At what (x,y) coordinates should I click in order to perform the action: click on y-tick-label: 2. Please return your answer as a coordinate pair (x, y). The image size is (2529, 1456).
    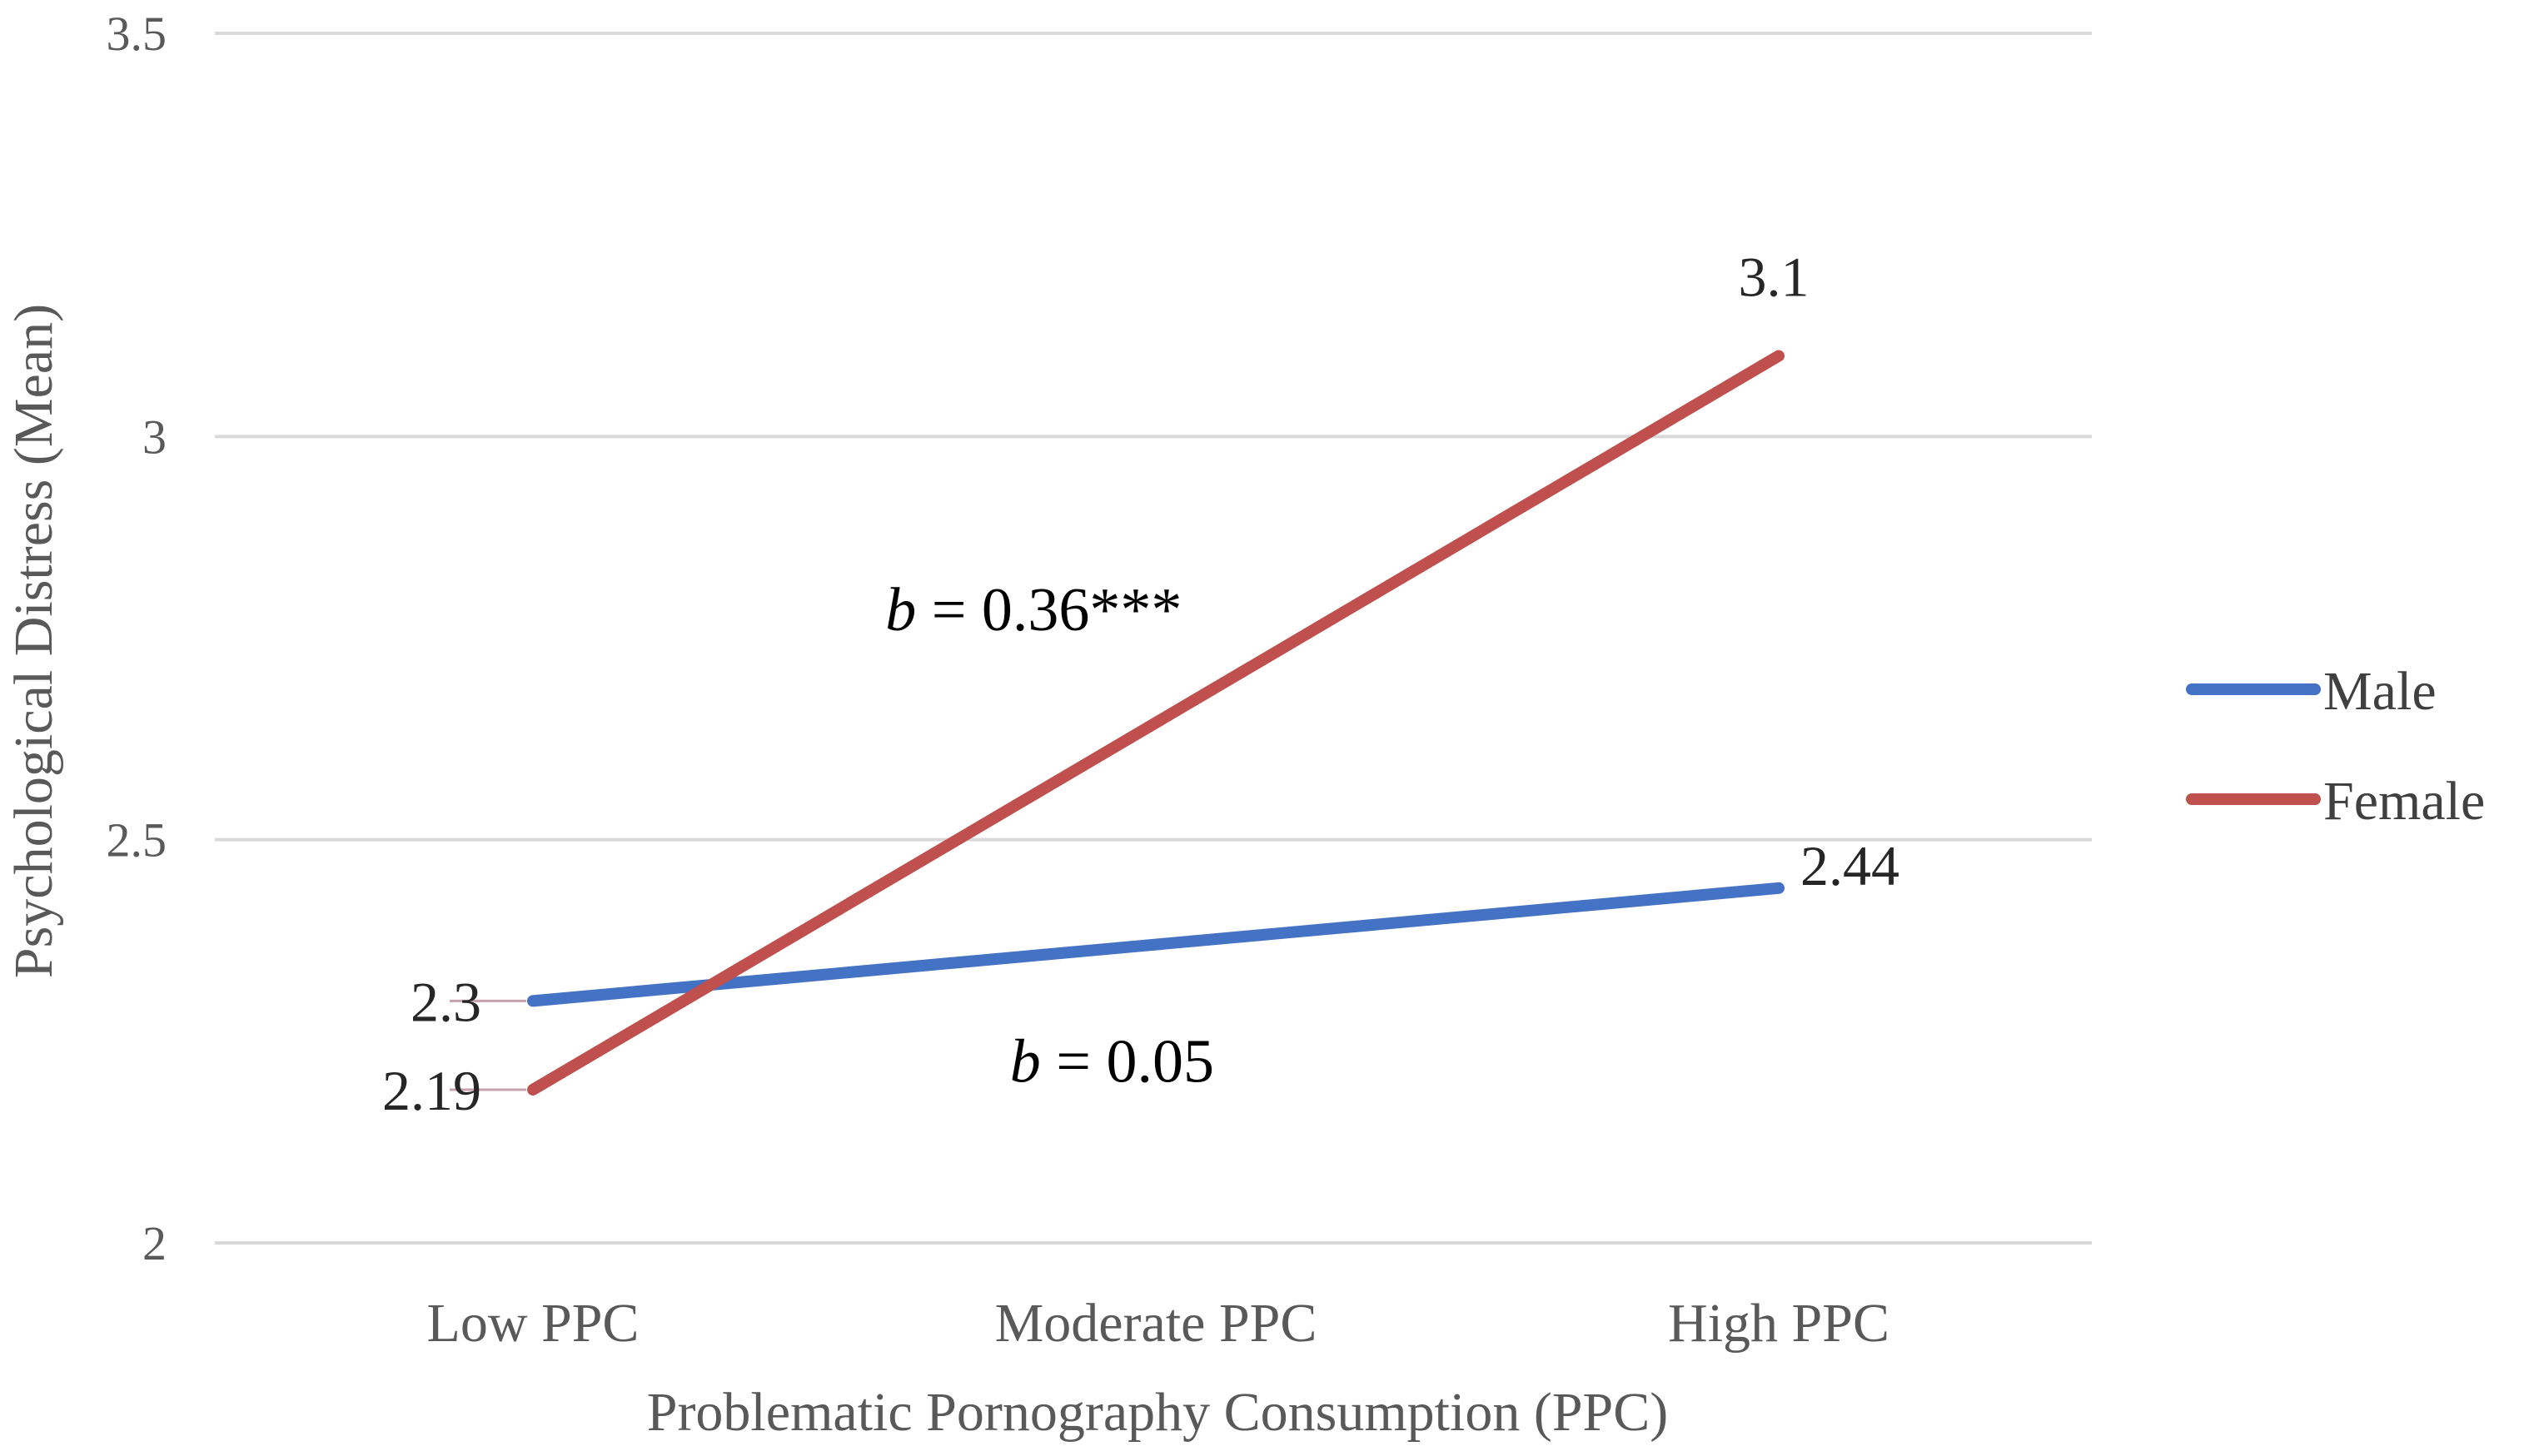
    Looking at the image, I should click on (154, 1243).